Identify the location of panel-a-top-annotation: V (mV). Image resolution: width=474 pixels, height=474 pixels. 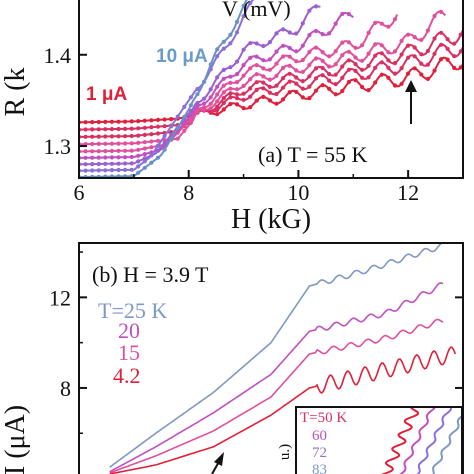
(256, 10).